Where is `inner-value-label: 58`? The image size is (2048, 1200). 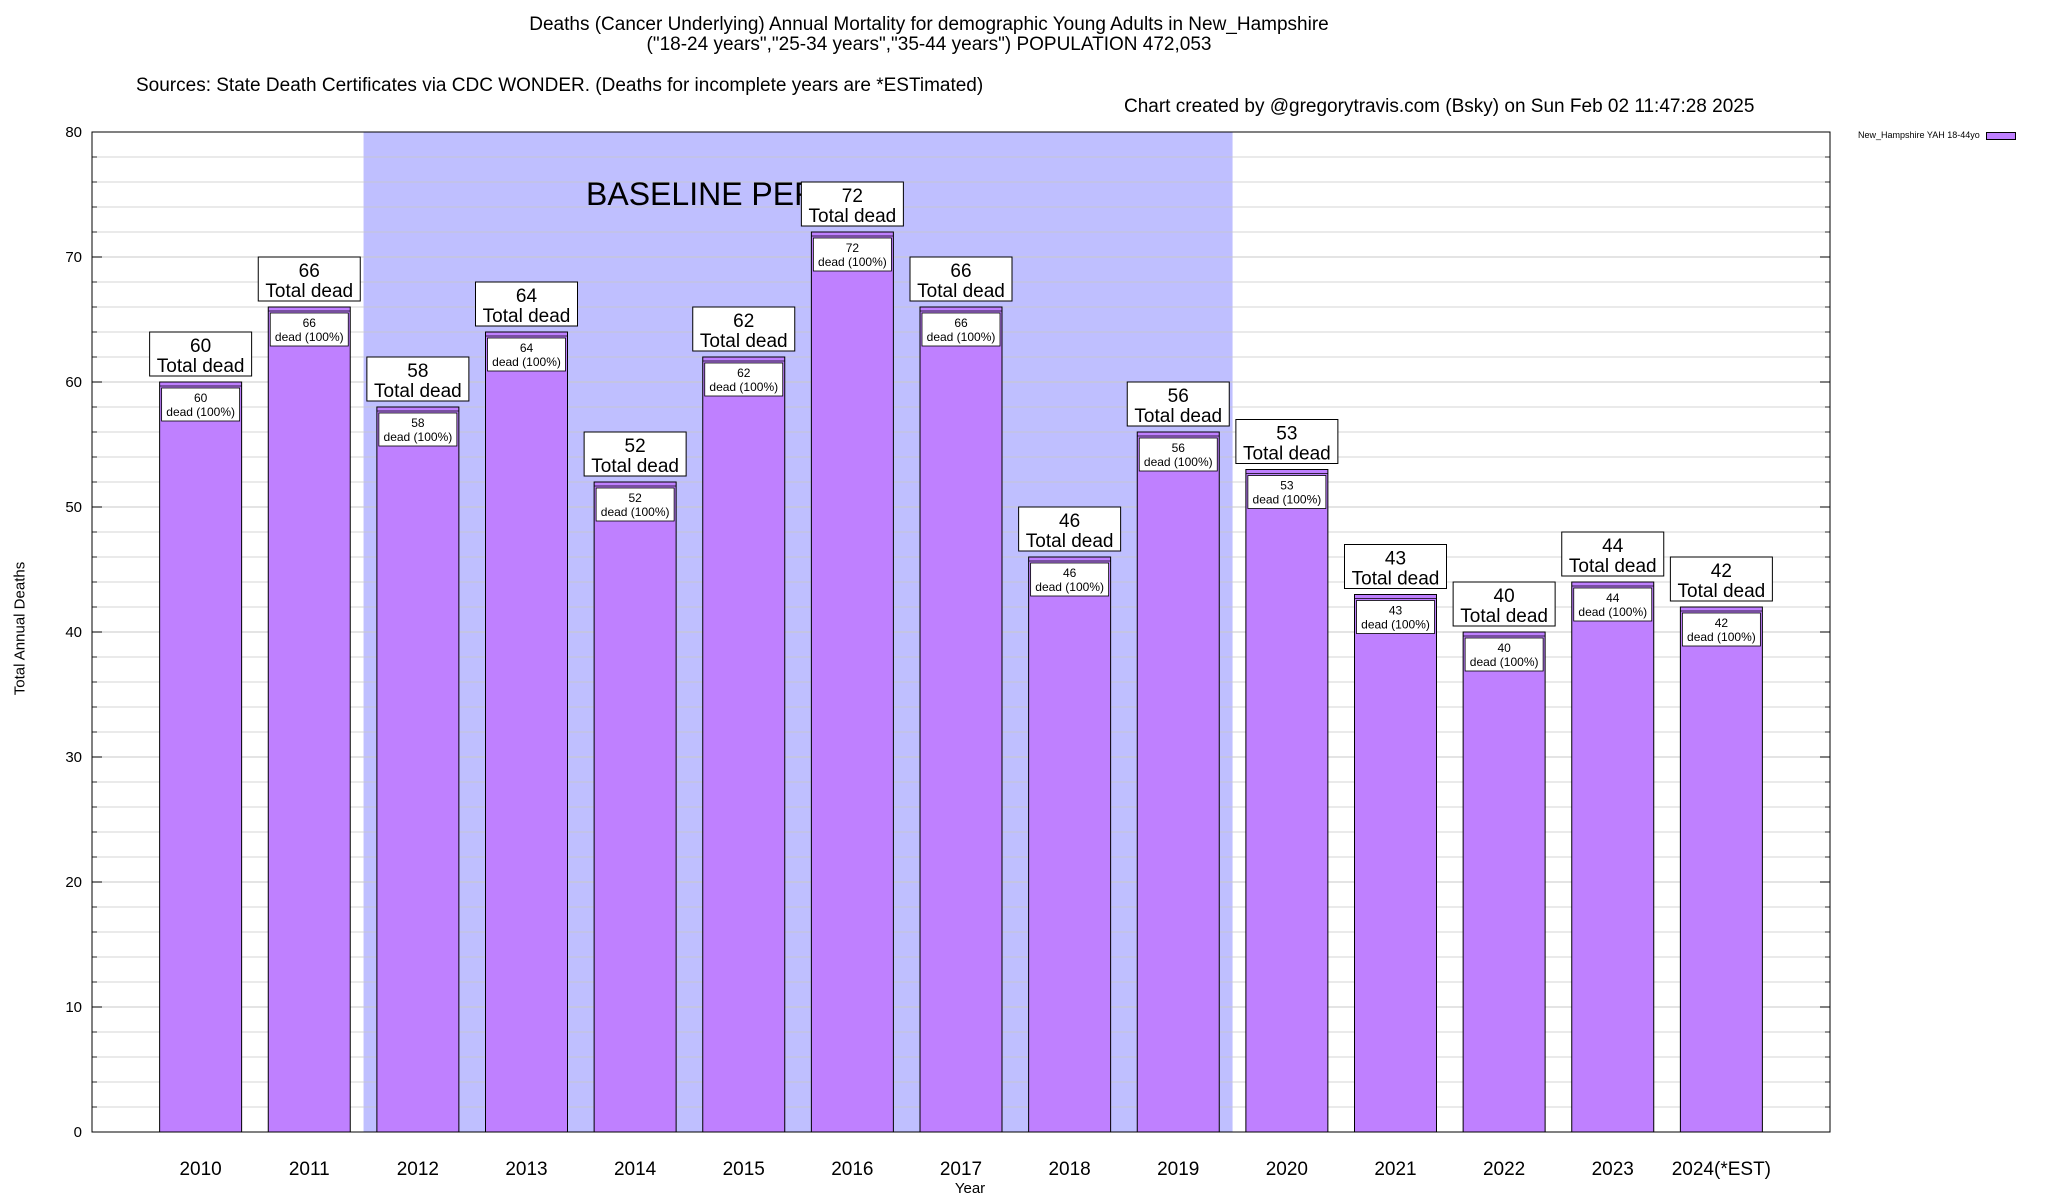 inner-value-label: 58 is located at coordinates (418, 423).